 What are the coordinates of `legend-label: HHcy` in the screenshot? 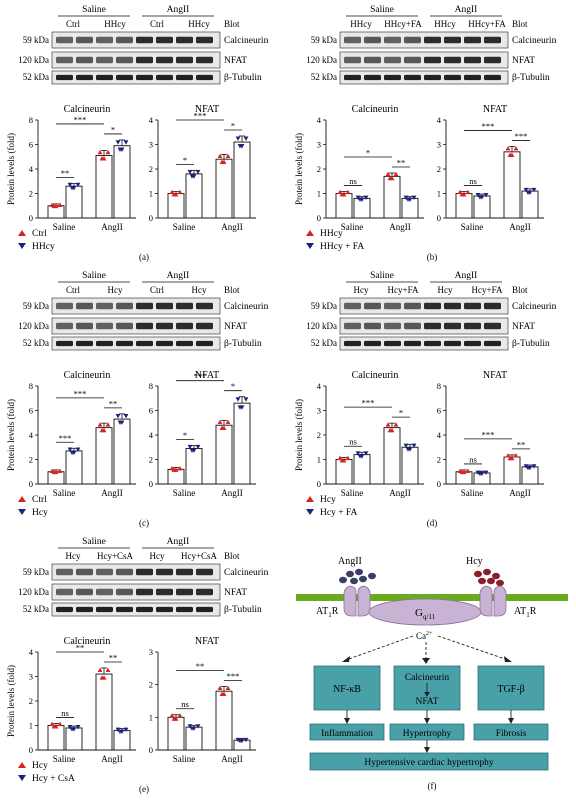 It's located at (331, 234).